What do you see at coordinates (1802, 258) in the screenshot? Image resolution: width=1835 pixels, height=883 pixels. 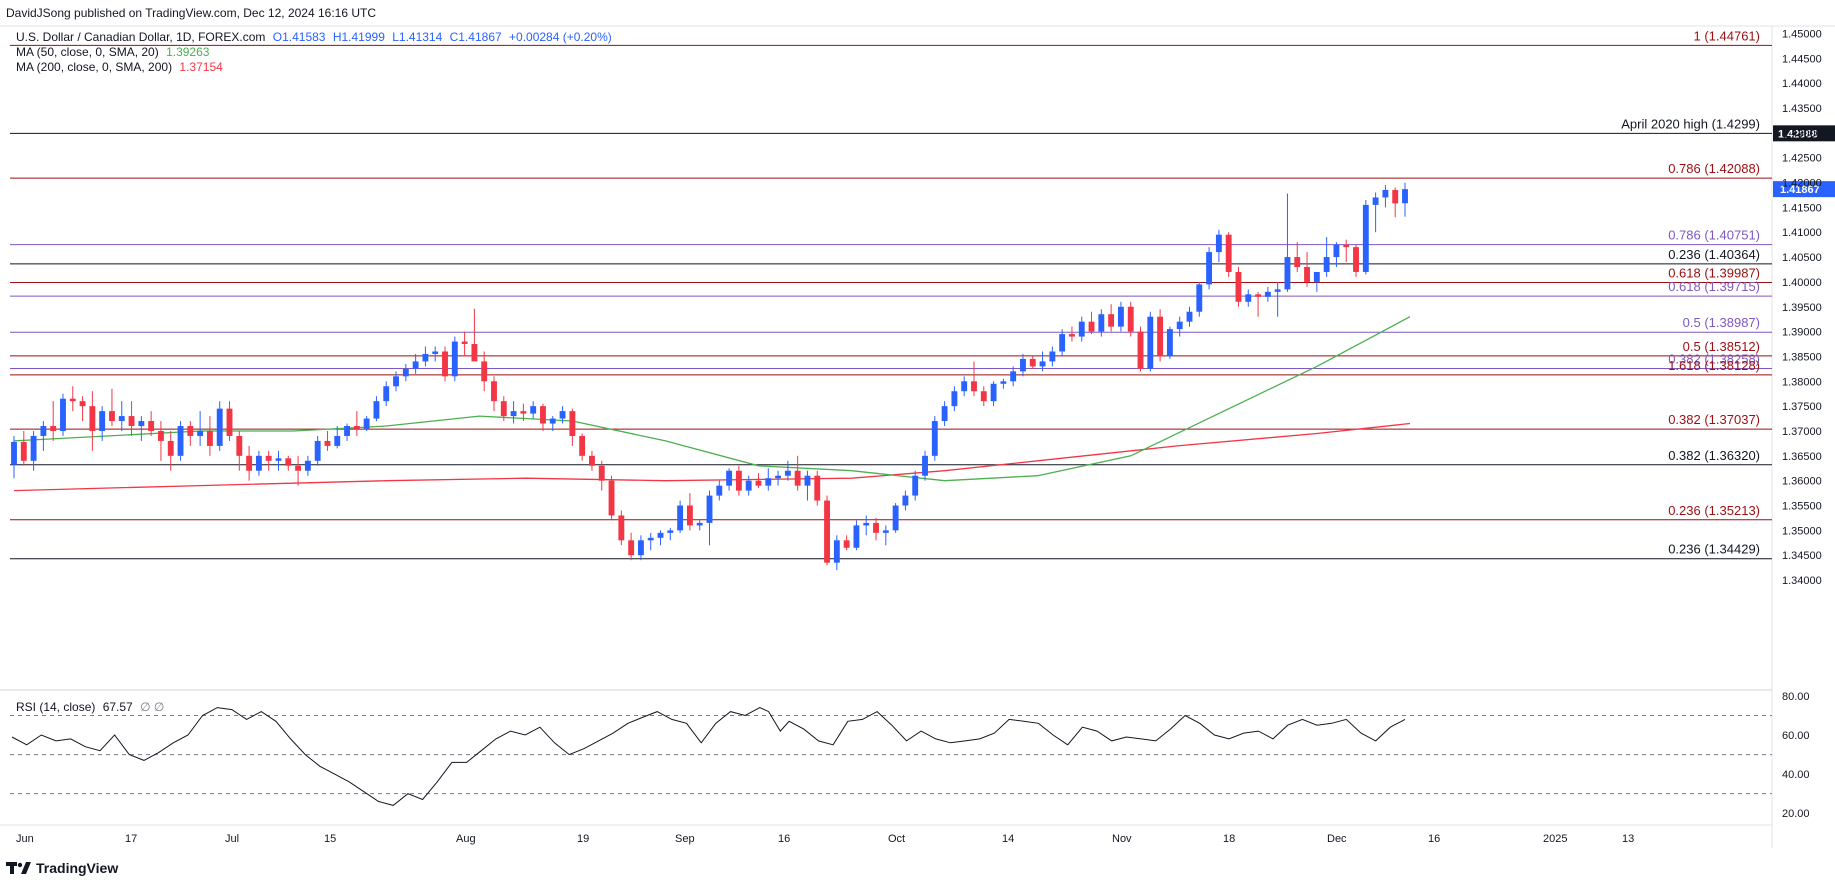 I see `price-tick-label: 1.40500` at bounding box center [1802, 258].